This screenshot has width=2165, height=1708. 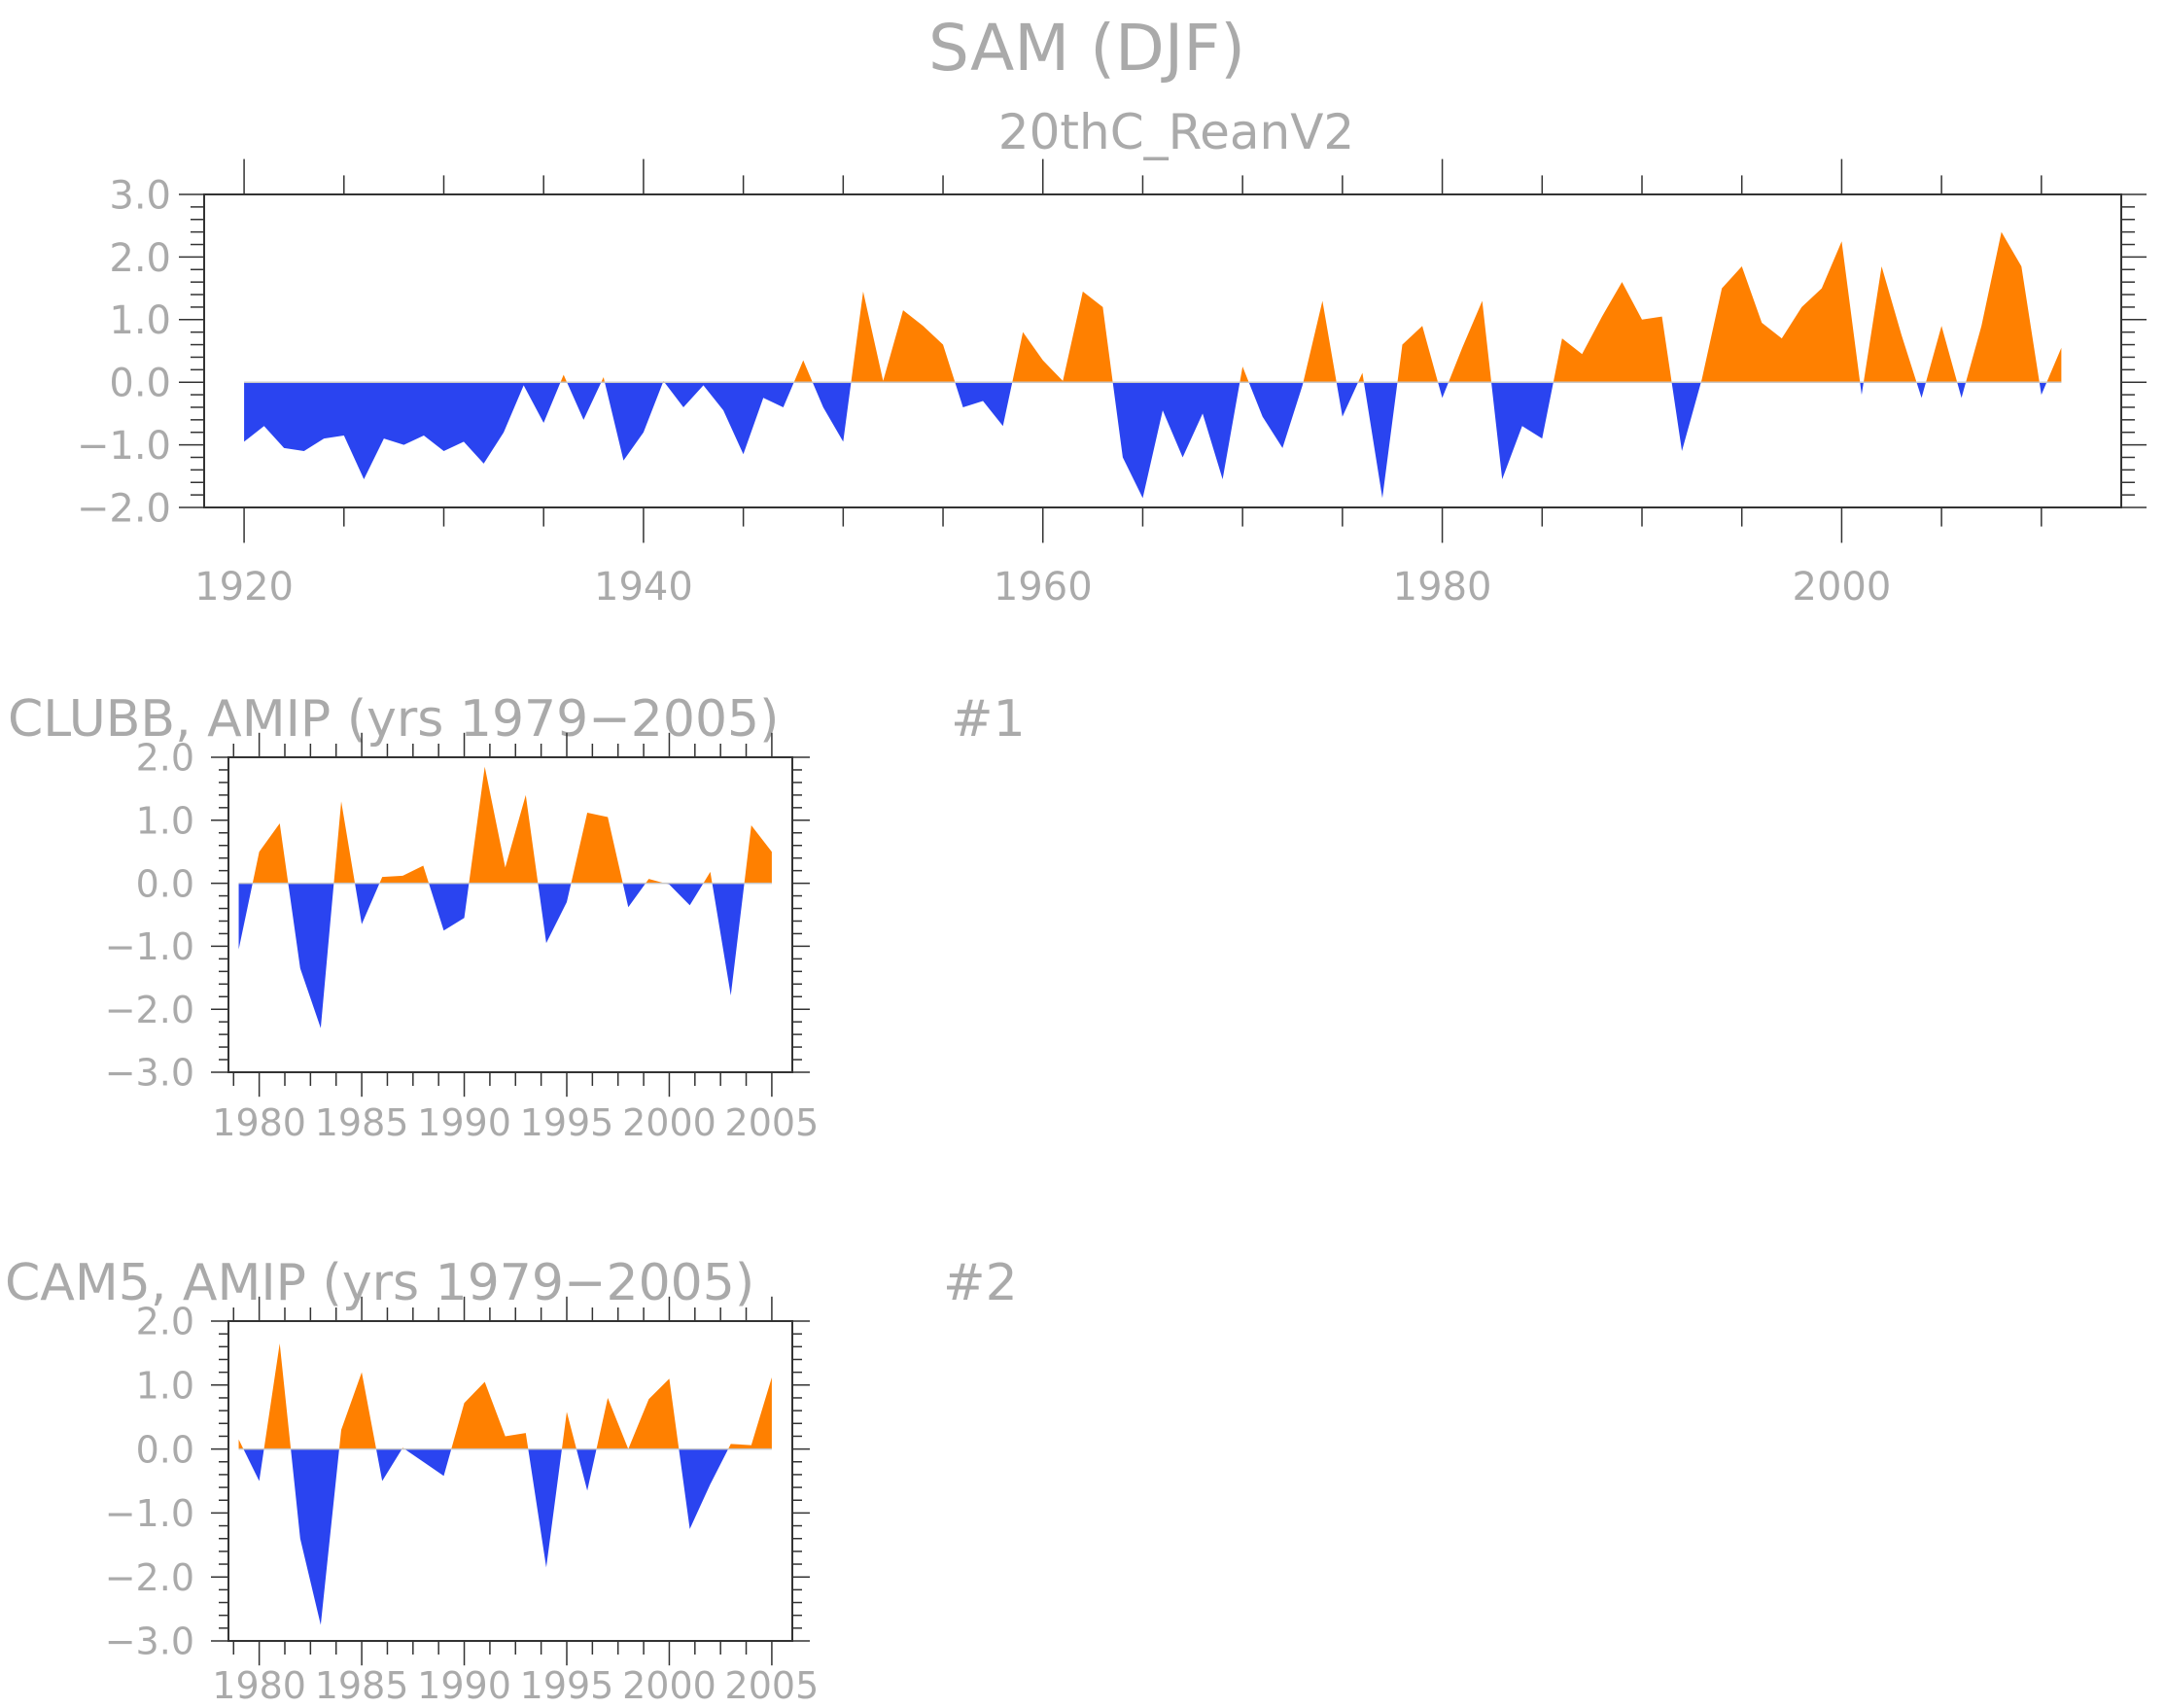 What do you see at coordinates (643, 587) in the screenshot?
I see `x-tick-label: 1940` at bounding box center [643, 587].